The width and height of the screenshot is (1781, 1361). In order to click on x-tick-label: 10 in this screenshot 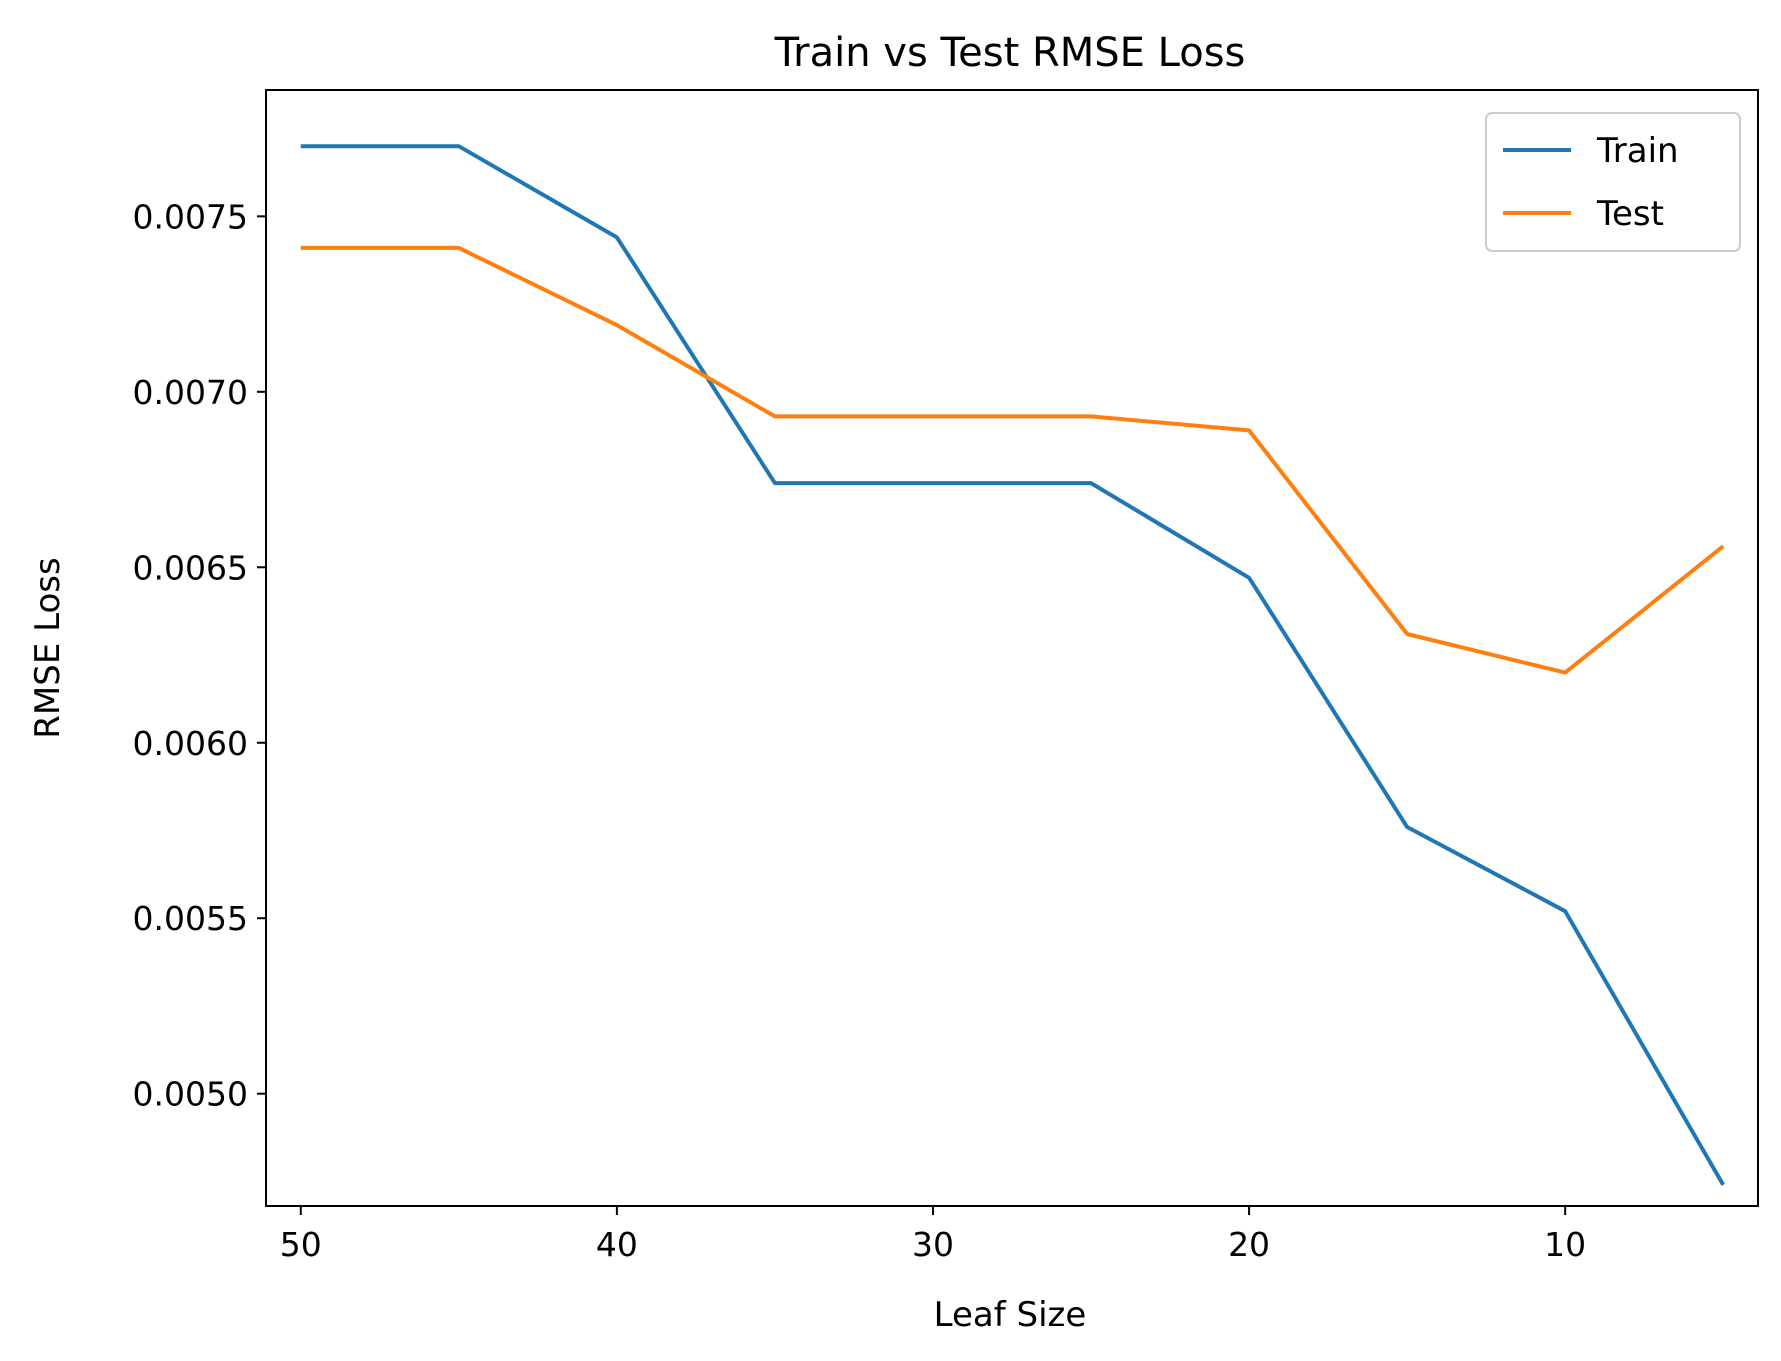, I will do `click(1565, 1244)`.